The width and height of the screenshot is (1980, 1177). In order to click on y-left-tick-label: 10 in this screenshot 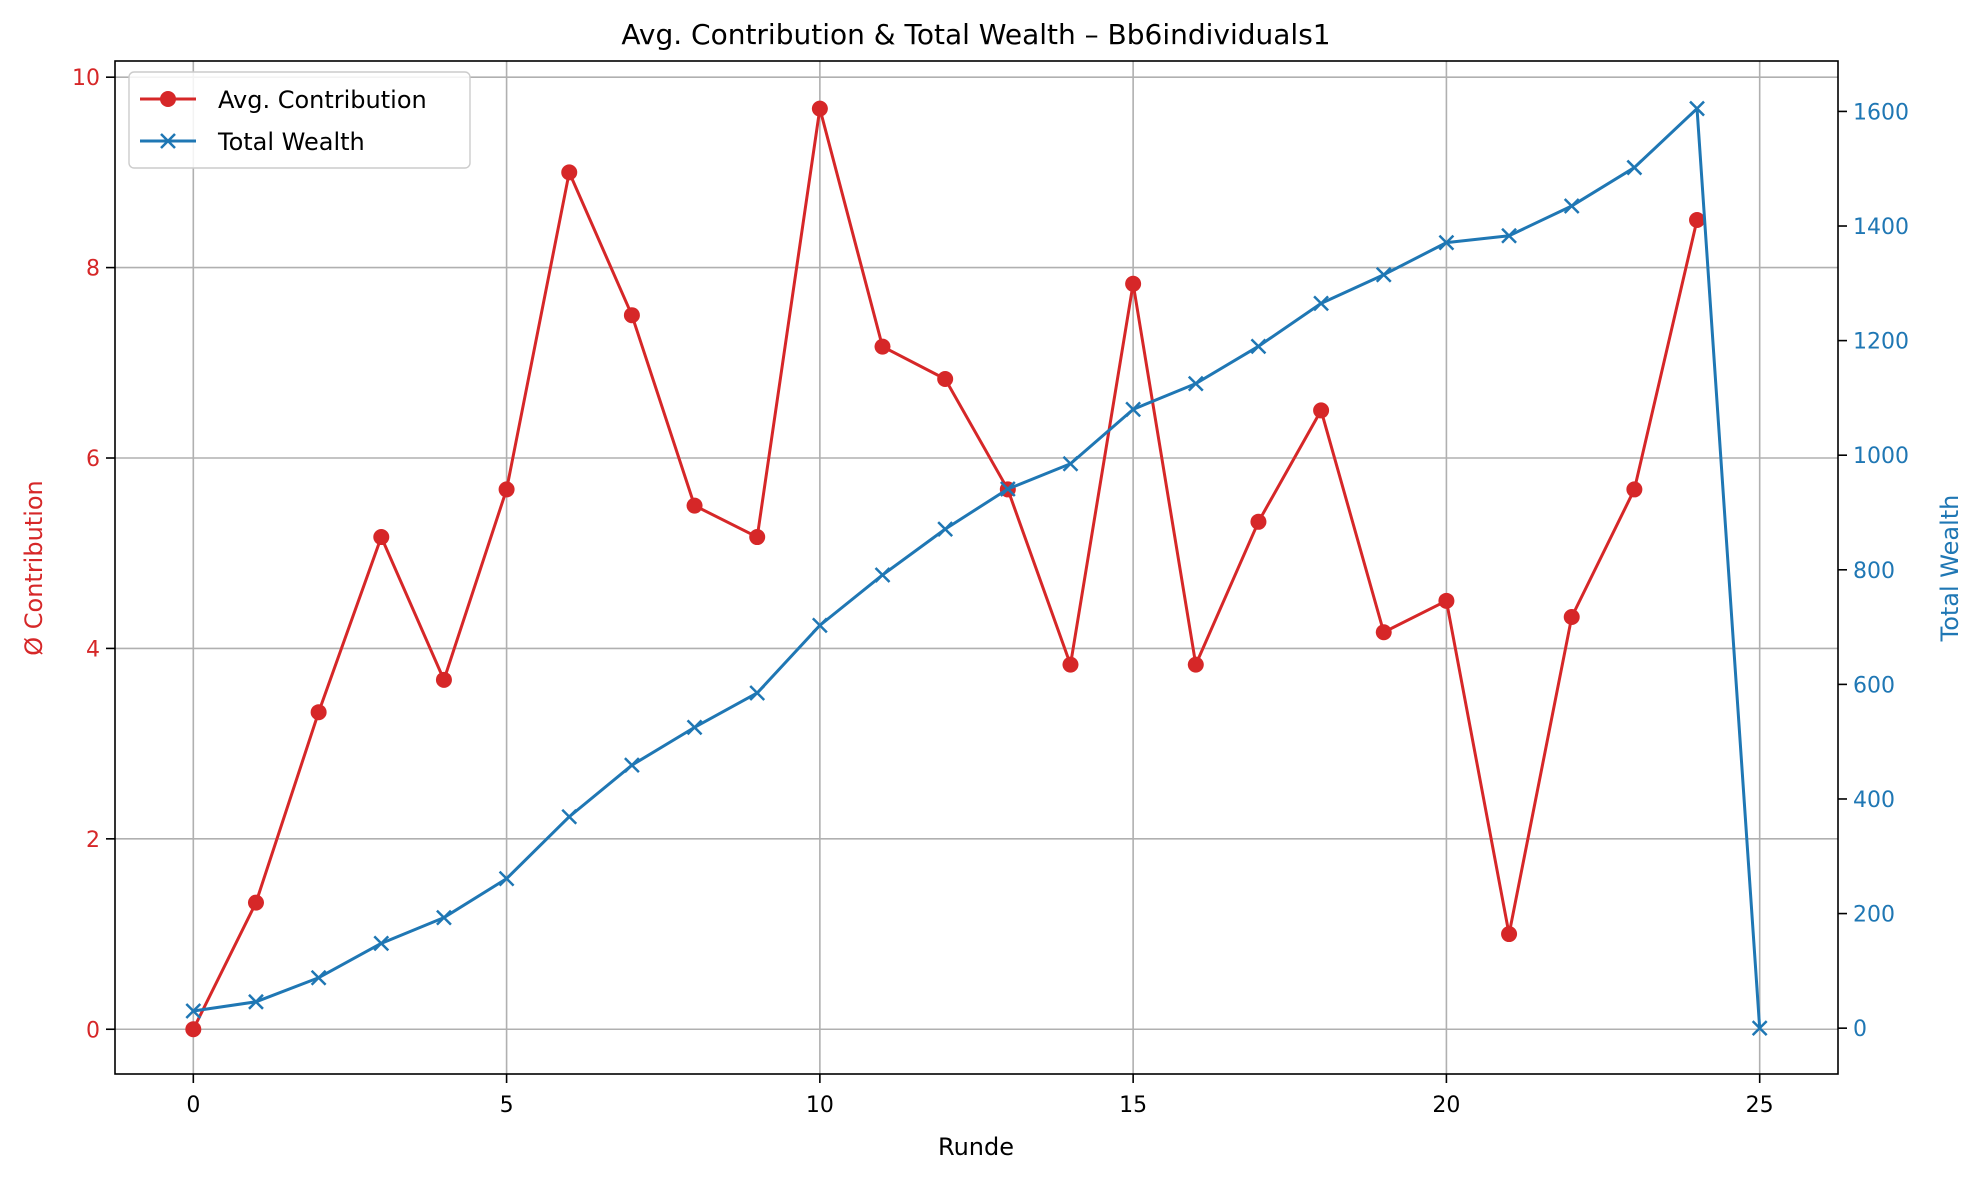, I will do `click(86, 78)`.